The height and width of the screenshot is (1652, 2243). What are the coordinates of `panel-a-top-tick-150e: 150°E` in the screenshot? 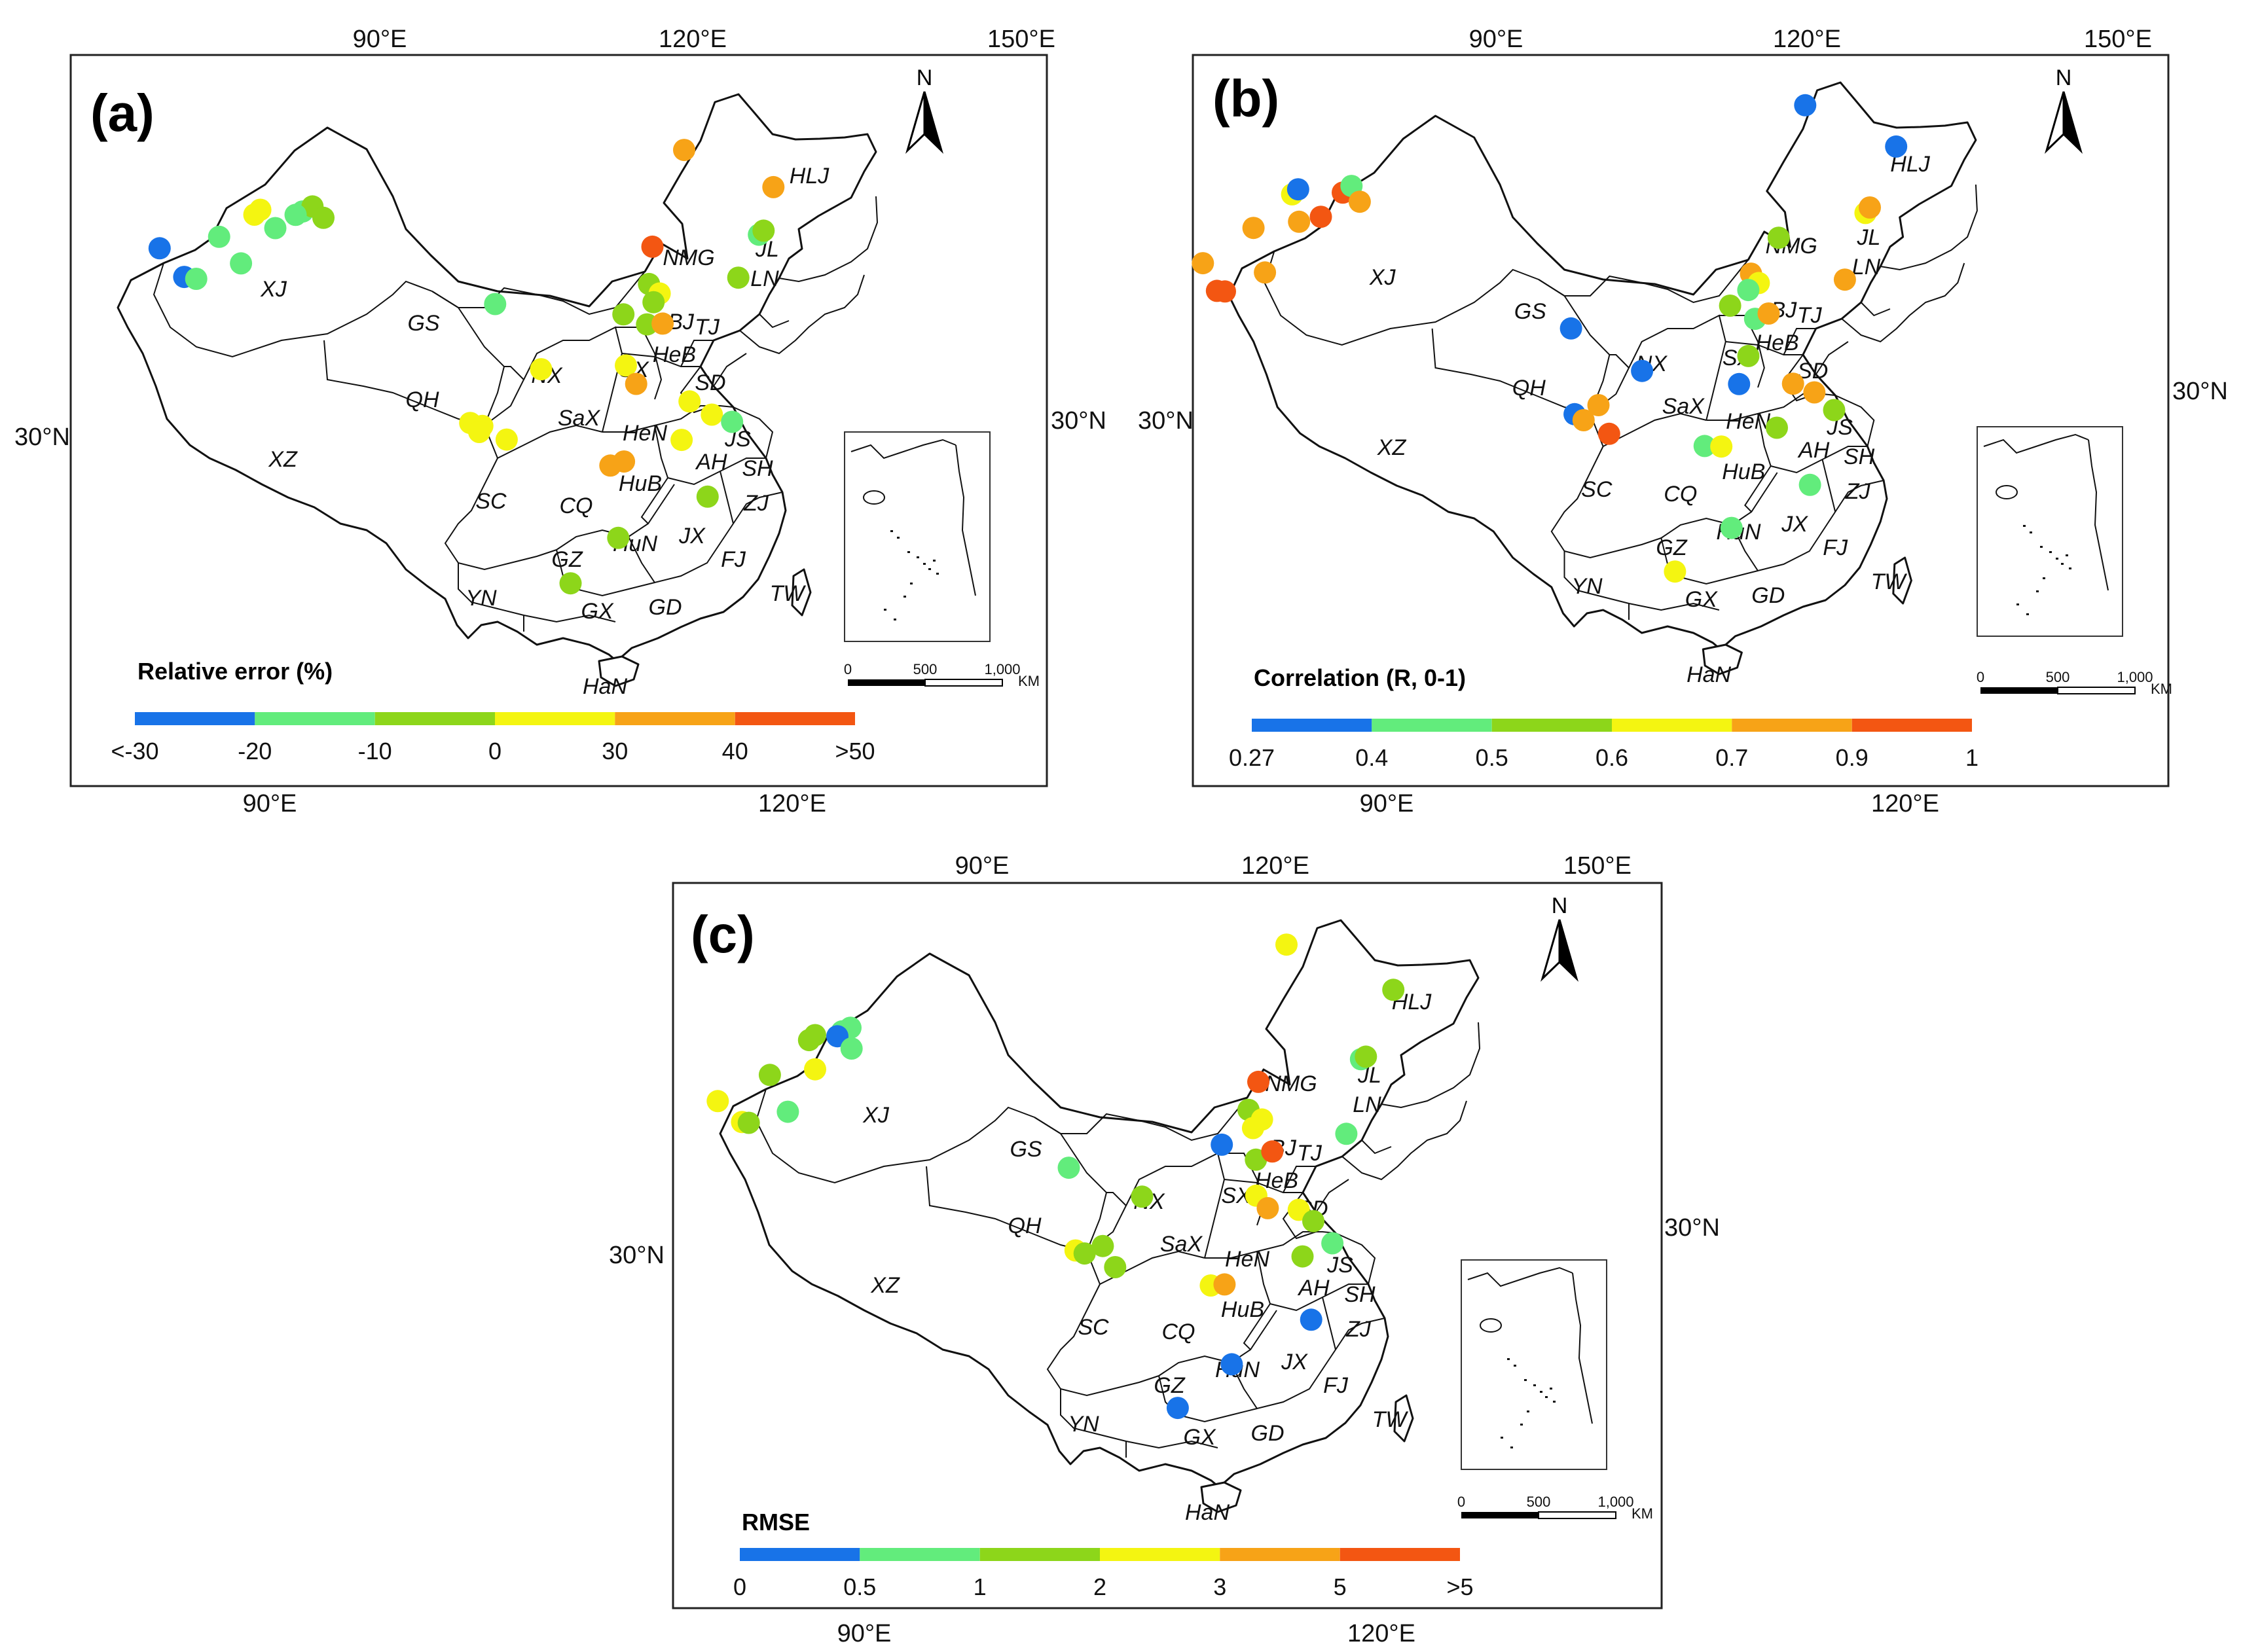 It's located at (1021, 39).